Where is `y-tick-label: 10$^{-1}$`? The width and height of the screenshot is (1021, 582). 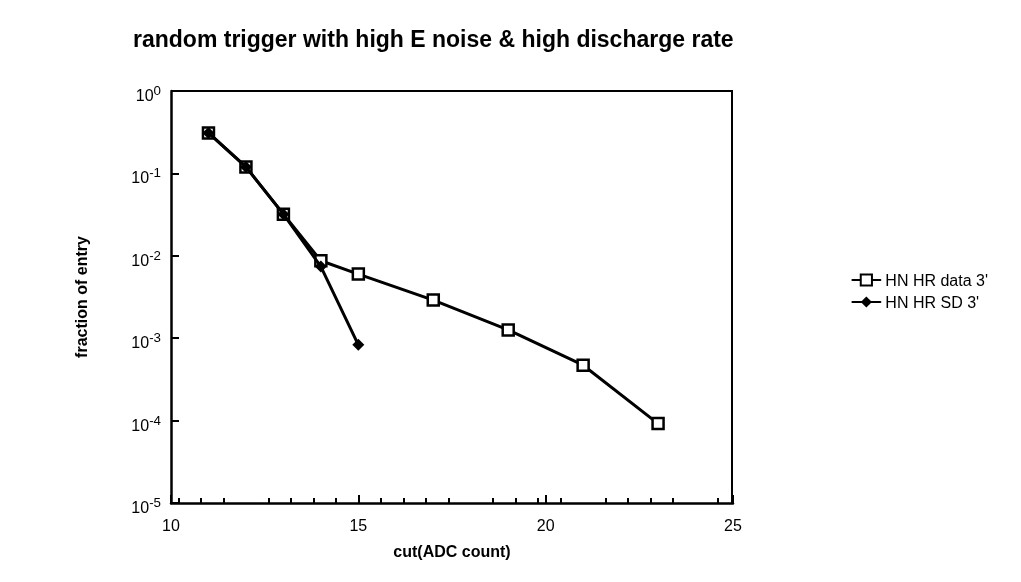
y-tick-label: 10$^{-1}$ is located at coordinates (146, 175).